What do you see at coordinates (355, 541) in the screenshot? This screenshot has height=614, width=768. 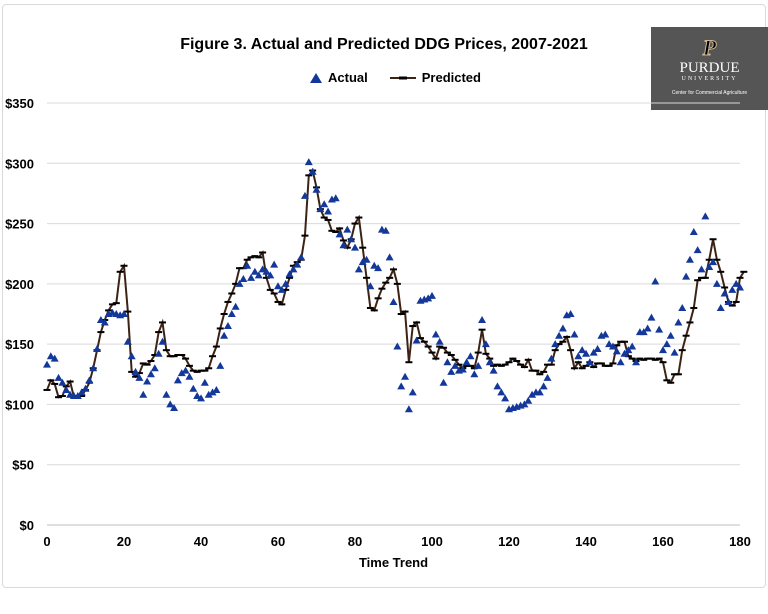 I see `x-tick-label: 80` at bounding box center [355, 541].